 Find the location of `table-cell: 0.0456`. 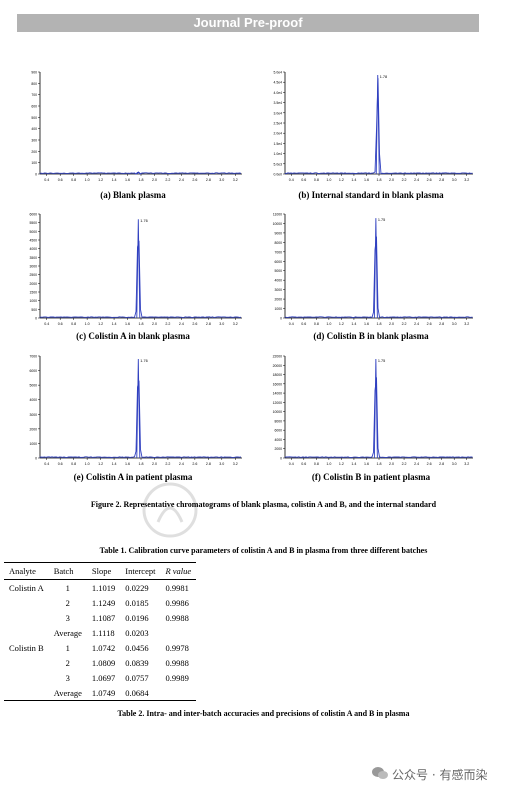

table-cell: 0.0456 is located at coordinates (140, 647).